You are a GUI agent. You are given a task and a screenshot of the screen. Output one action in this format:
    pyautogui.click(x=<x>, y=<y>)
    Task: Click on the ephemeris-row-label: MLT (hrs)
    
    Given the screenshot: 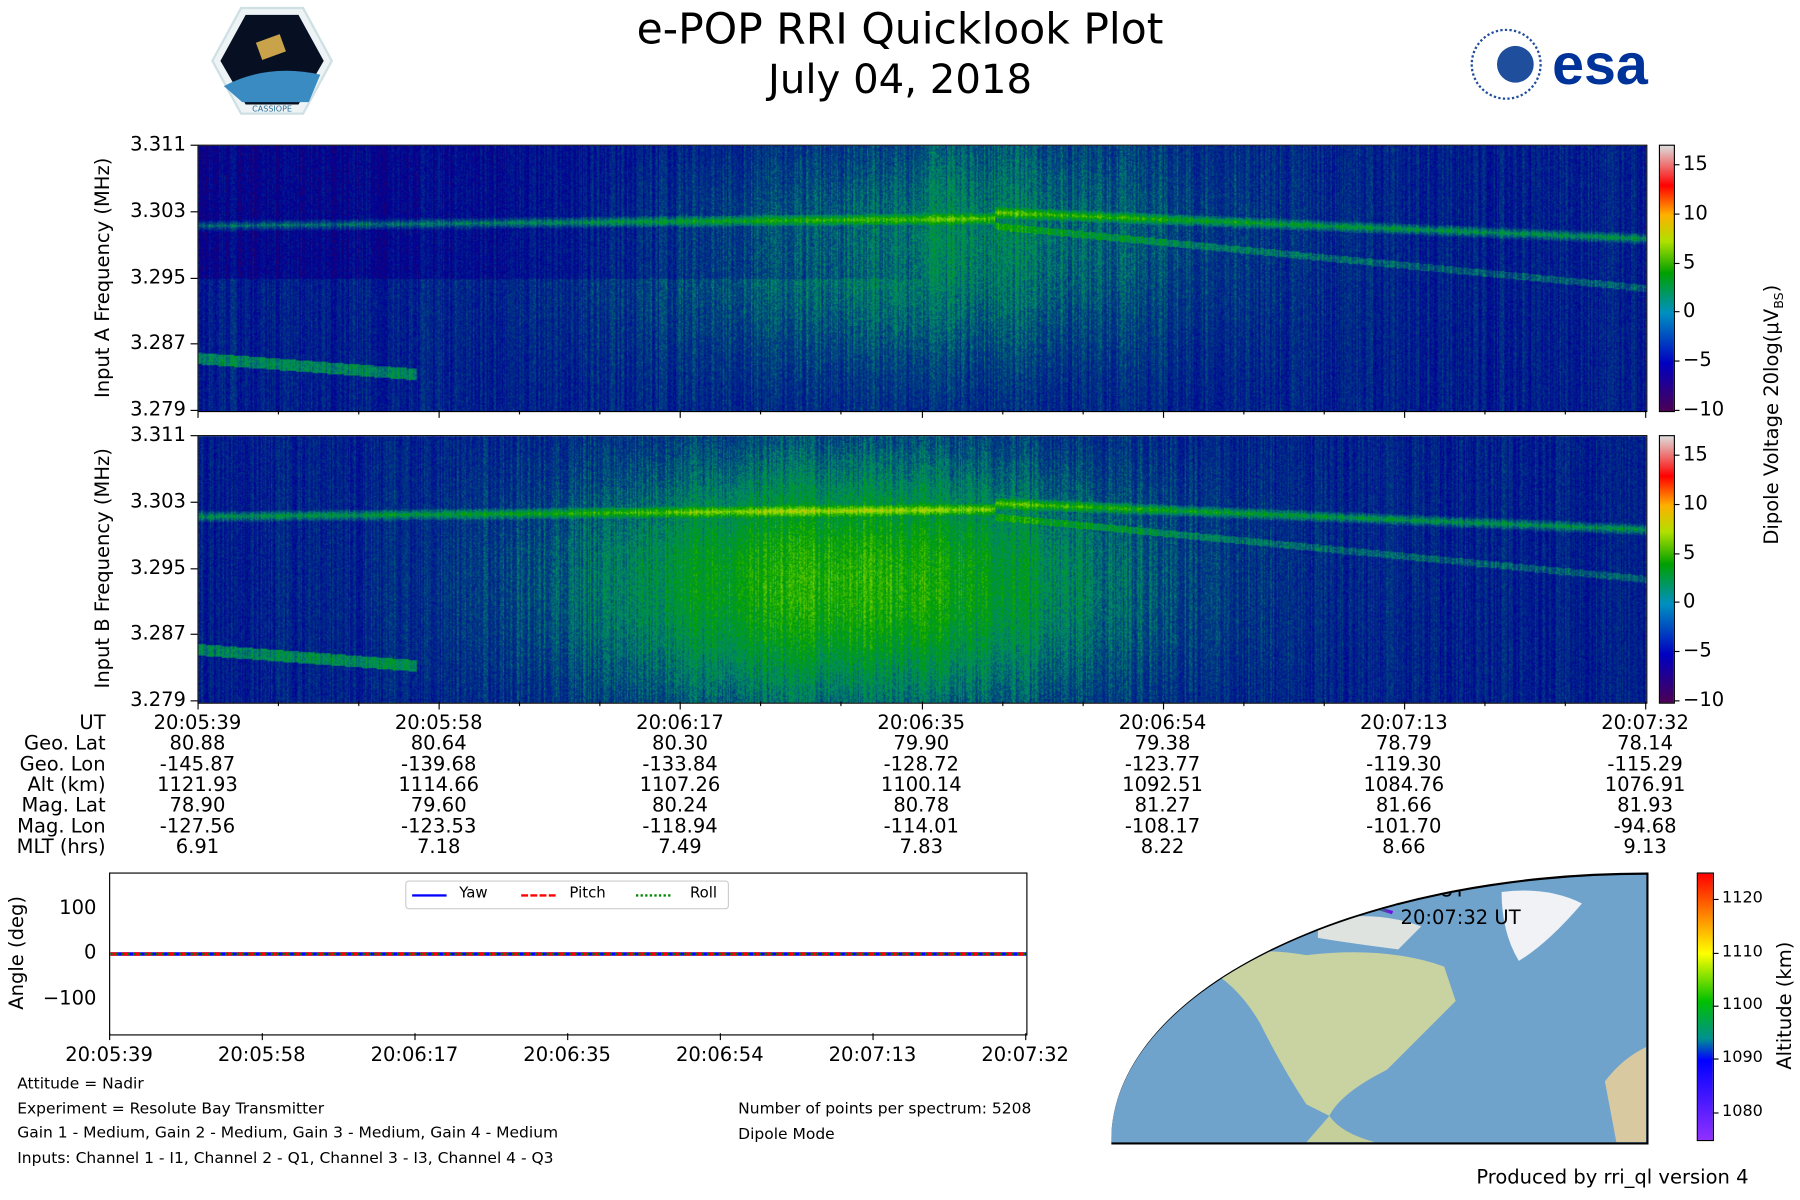 What is the action you would take?
    pyautogui.click(x=61, y=847)
    